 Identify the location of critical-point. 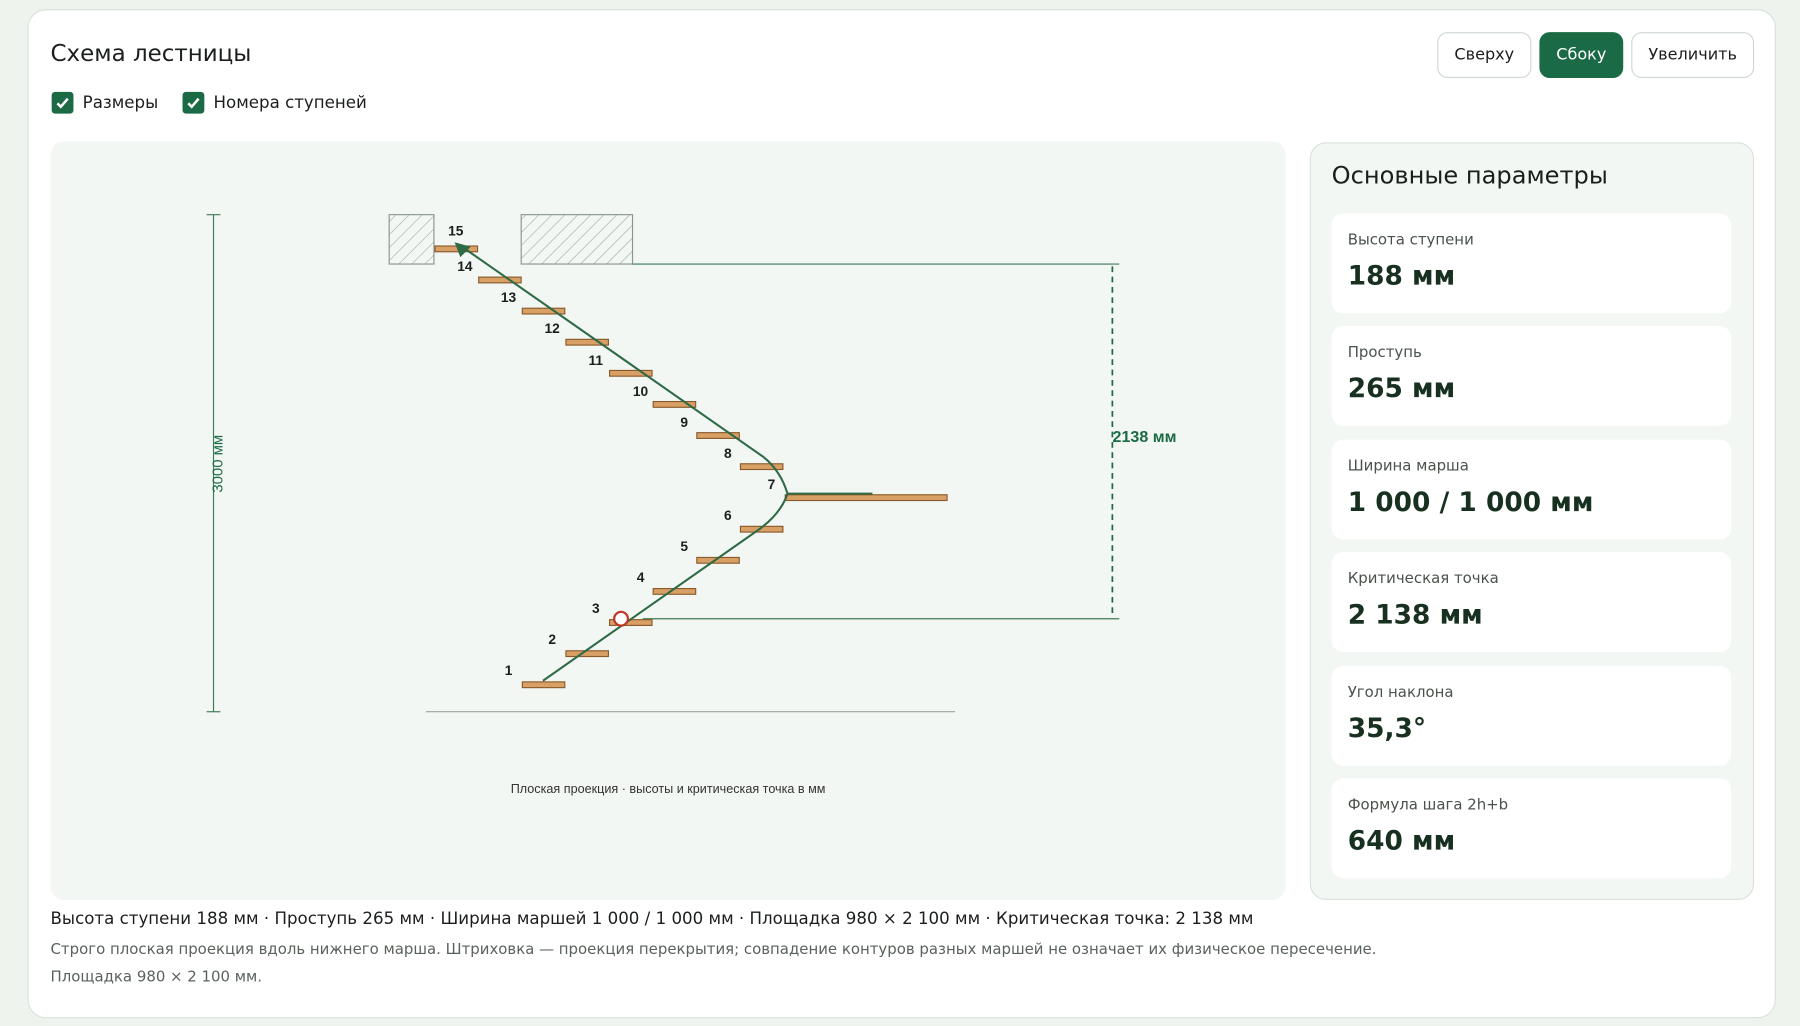
(621, 618).